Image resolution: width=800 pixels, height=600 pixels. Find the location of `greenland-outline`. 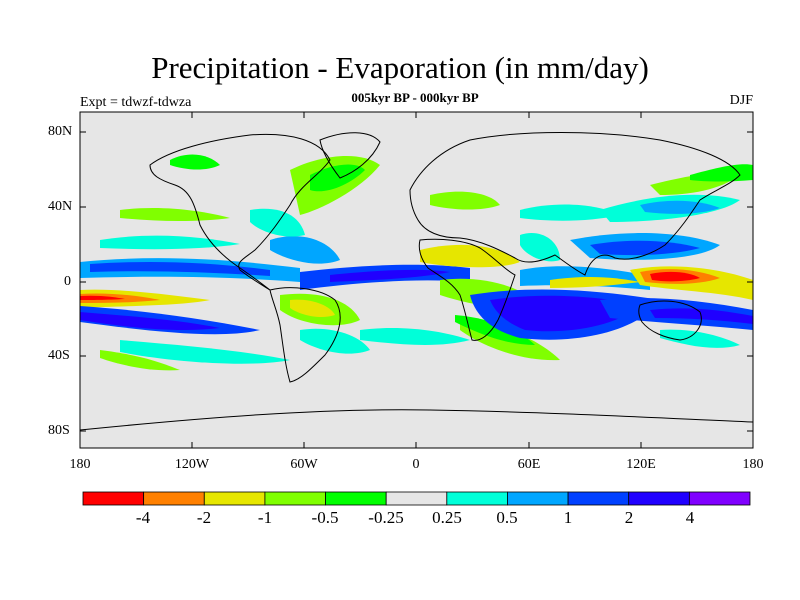

greenland-outline is located at coordinates (350, 155).